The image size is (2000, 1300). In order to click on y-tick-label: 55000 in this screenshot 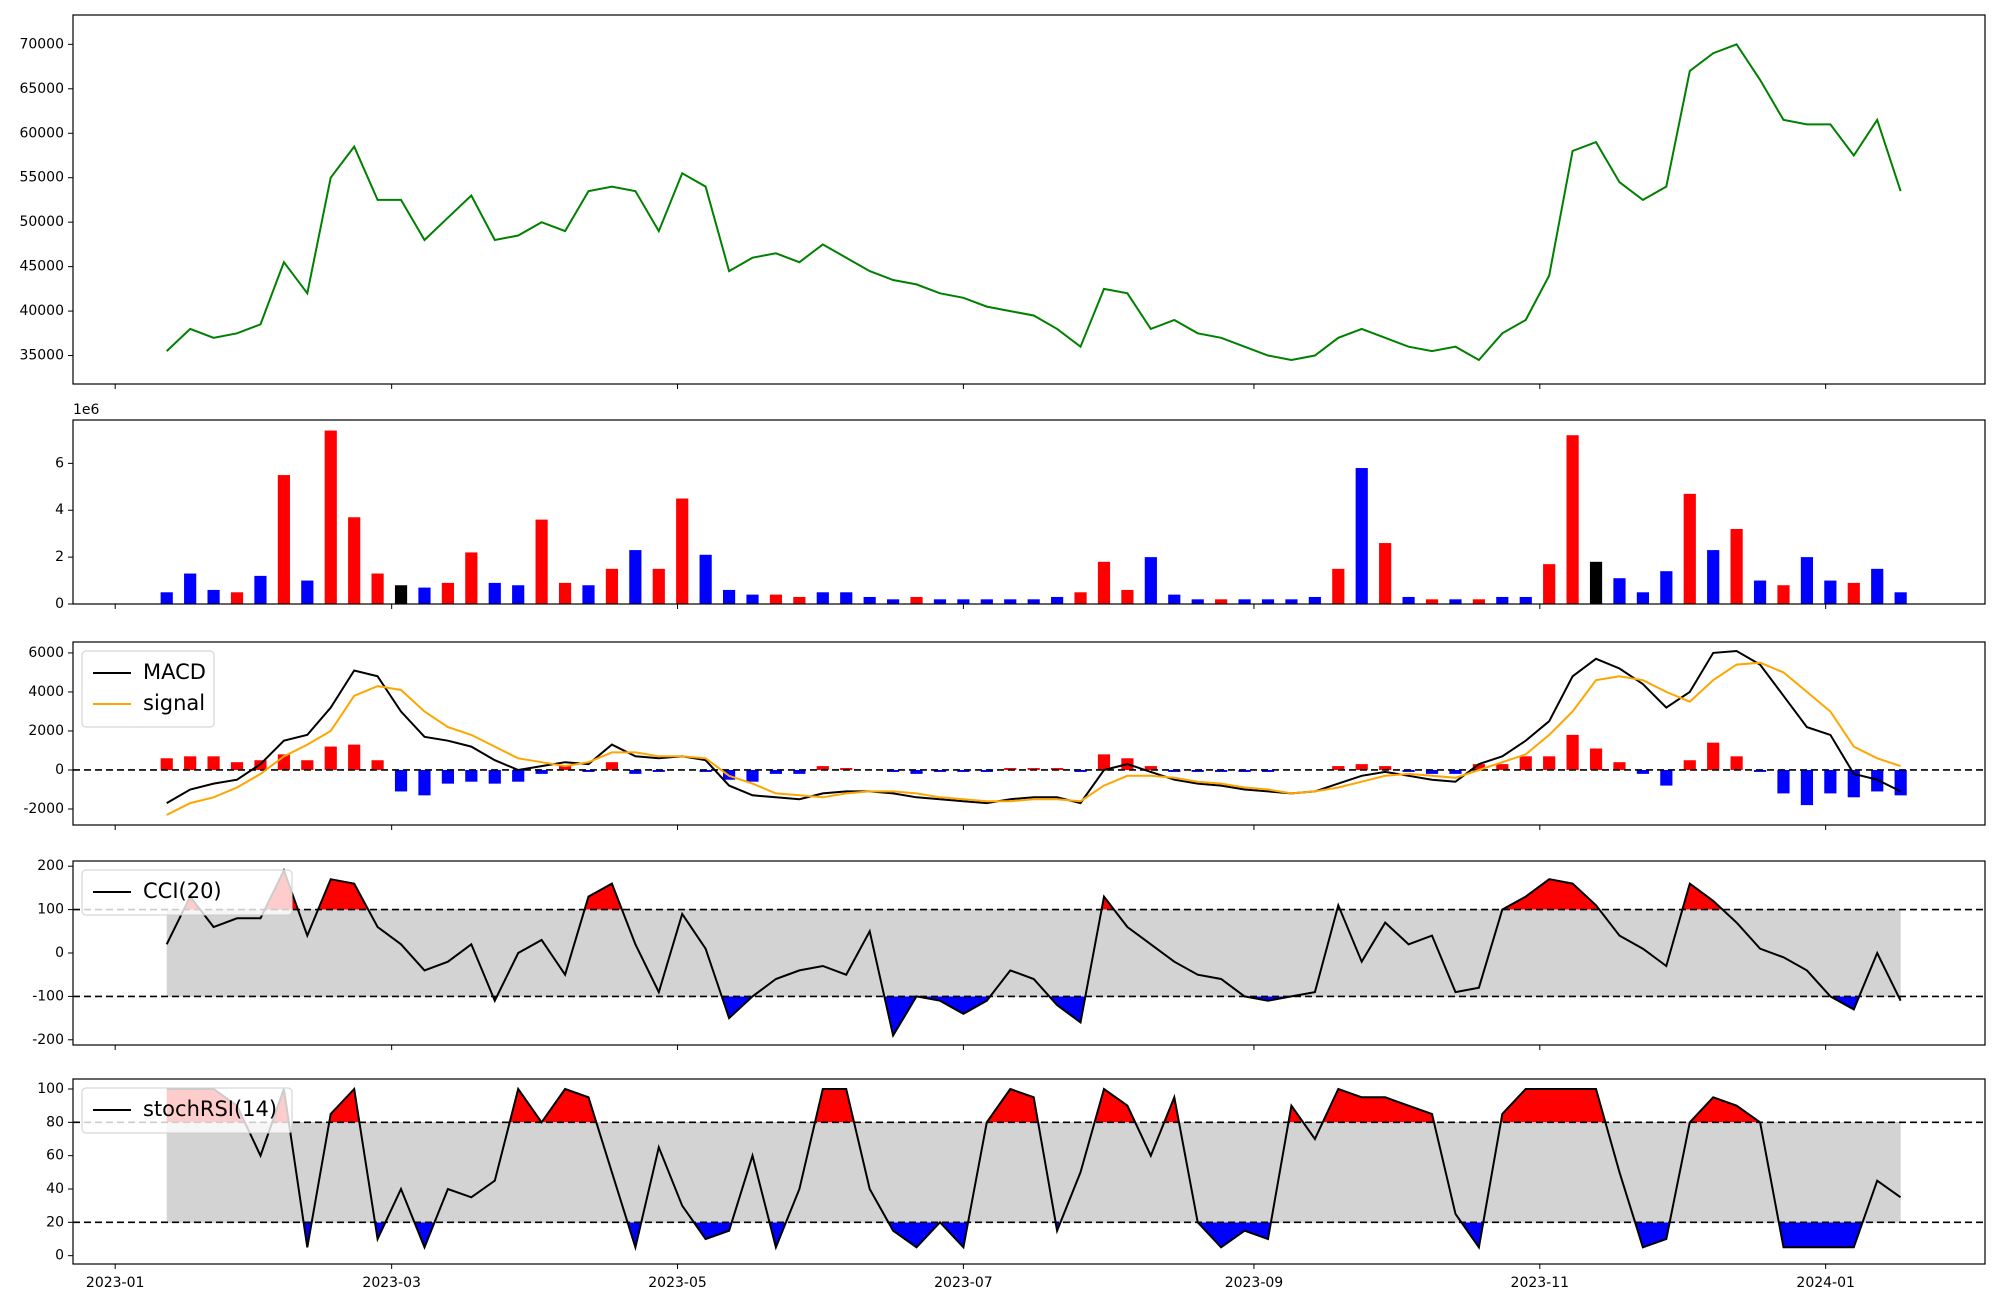, I will do `click(41, 178)`.